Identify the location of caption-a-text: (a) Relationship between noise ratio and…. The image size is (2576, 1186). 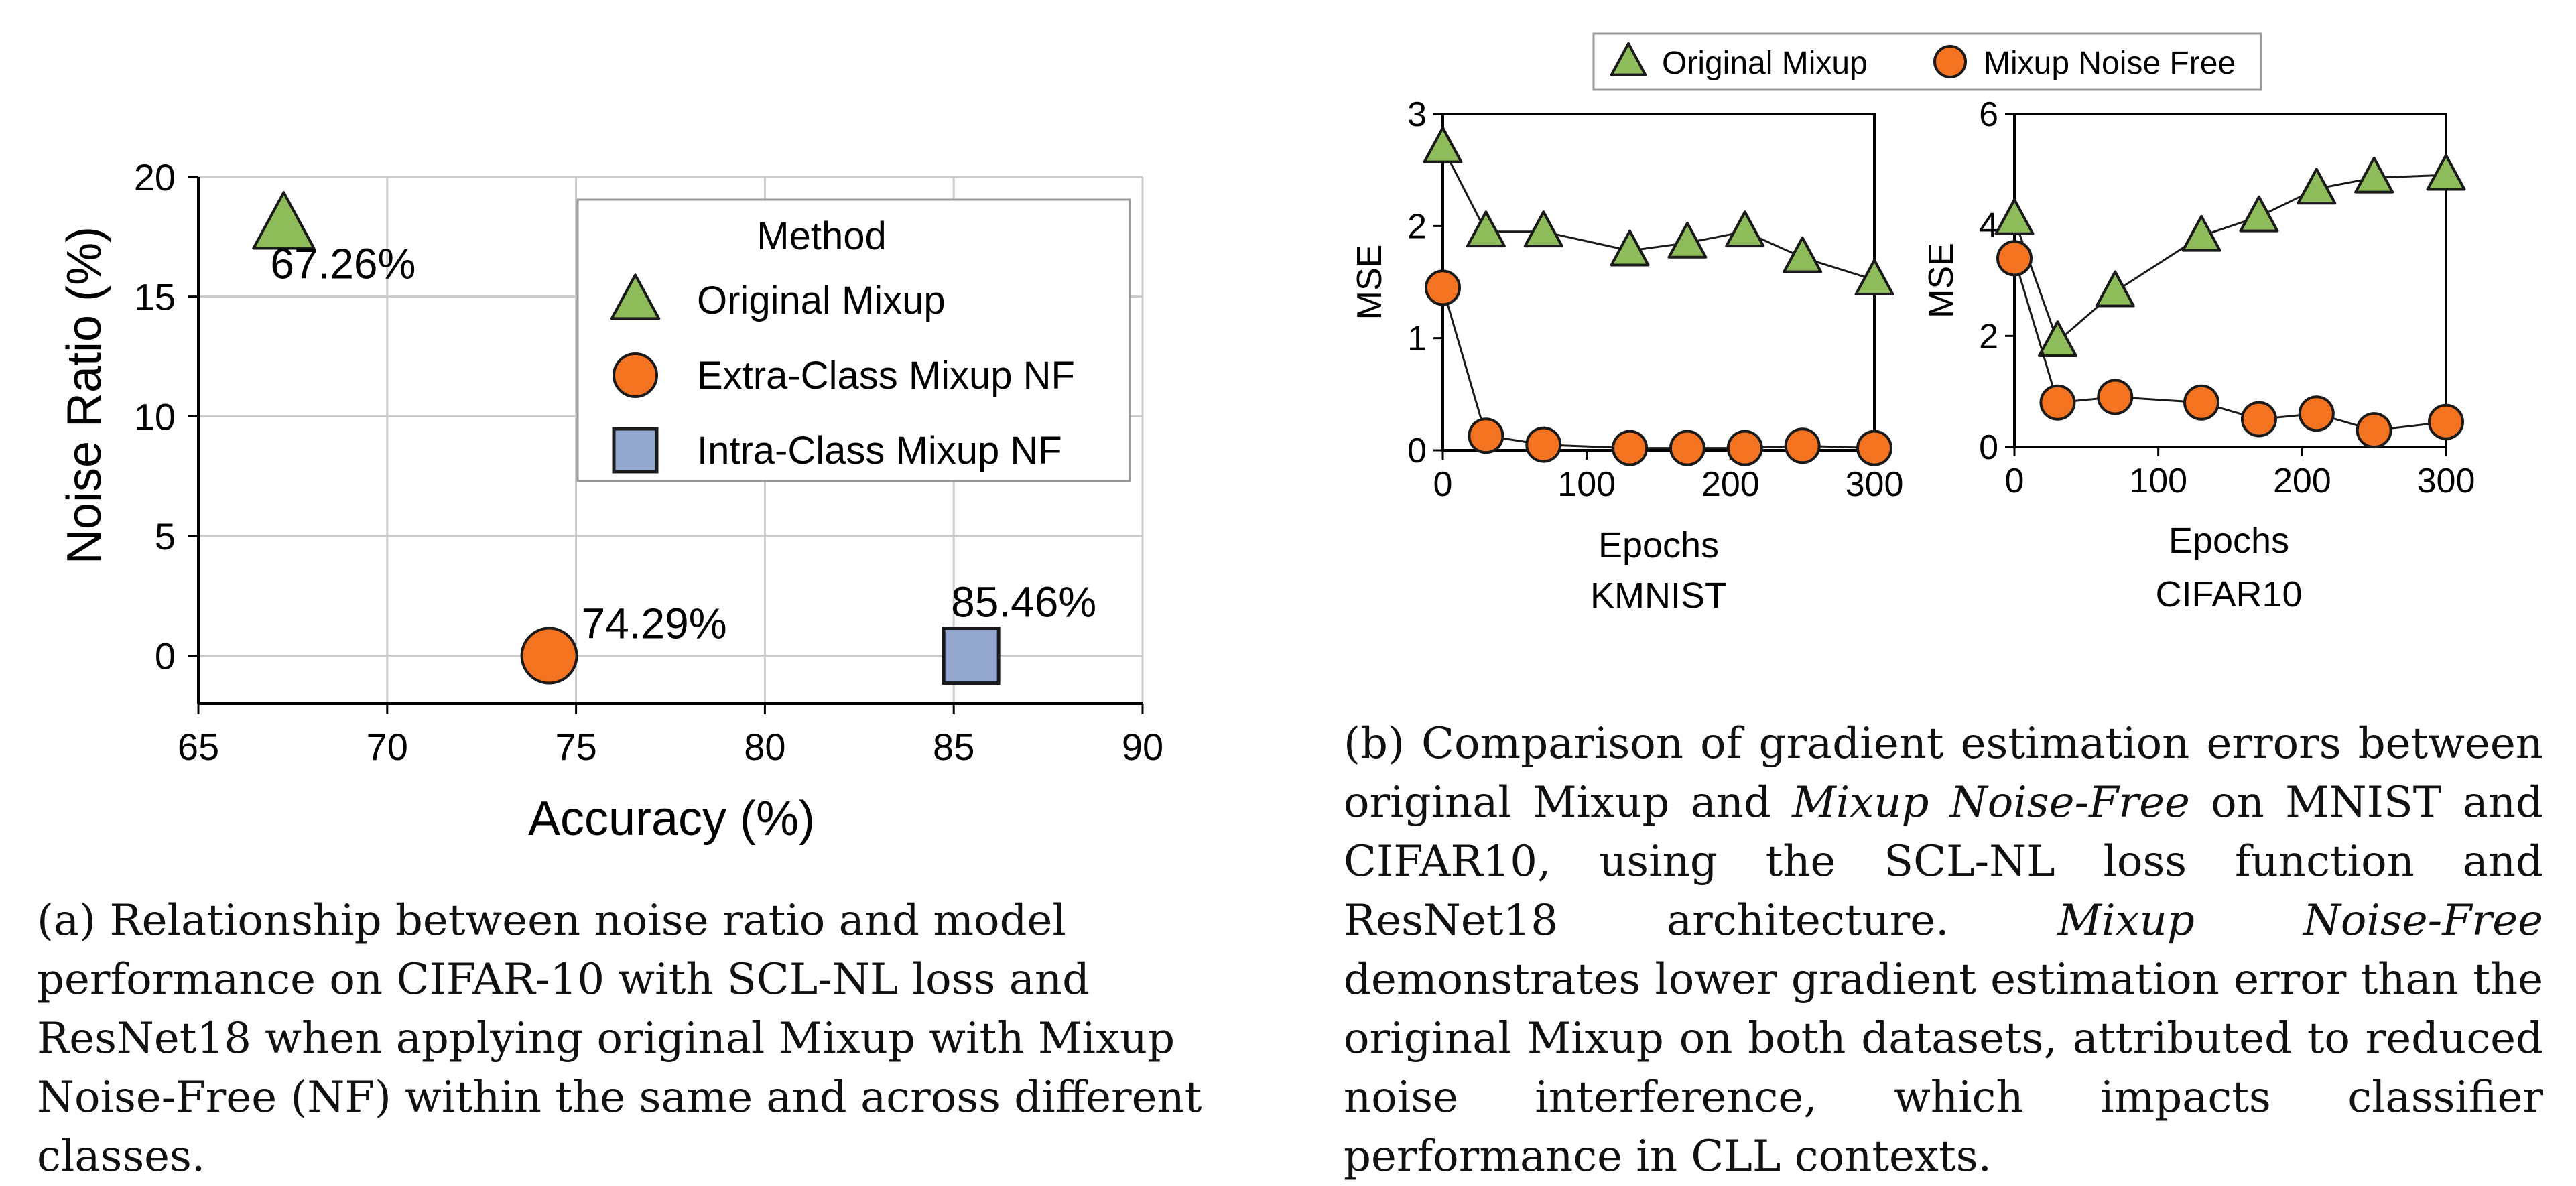
(619, 1038).